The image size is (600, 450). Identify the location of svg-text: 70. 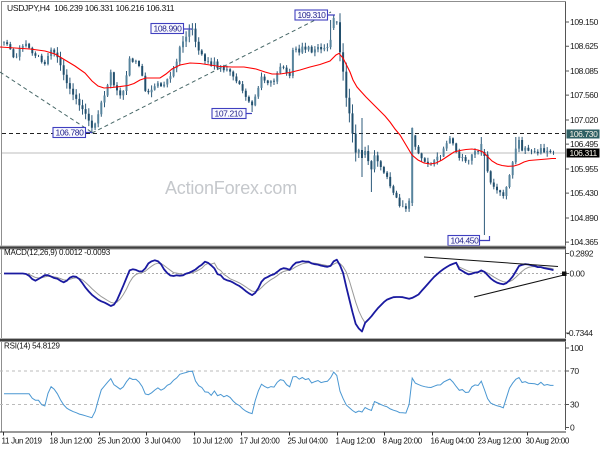
(574, 371).